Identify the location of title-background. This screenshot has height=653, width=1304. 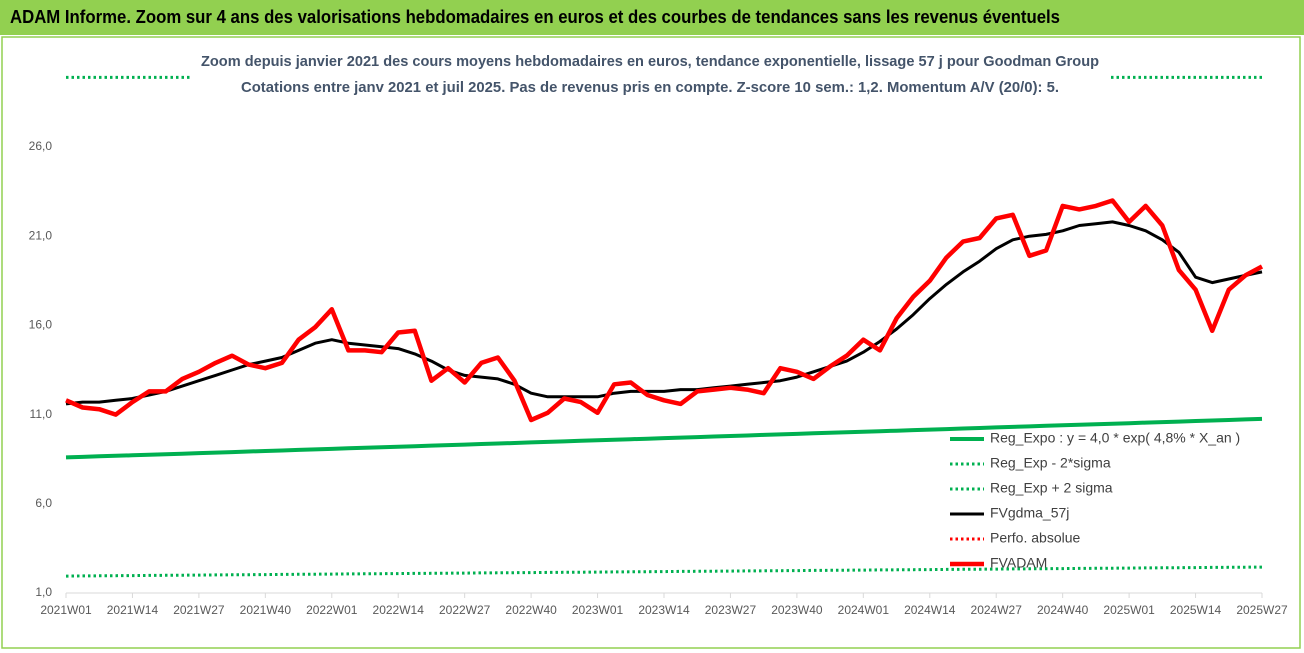
(650, 75).